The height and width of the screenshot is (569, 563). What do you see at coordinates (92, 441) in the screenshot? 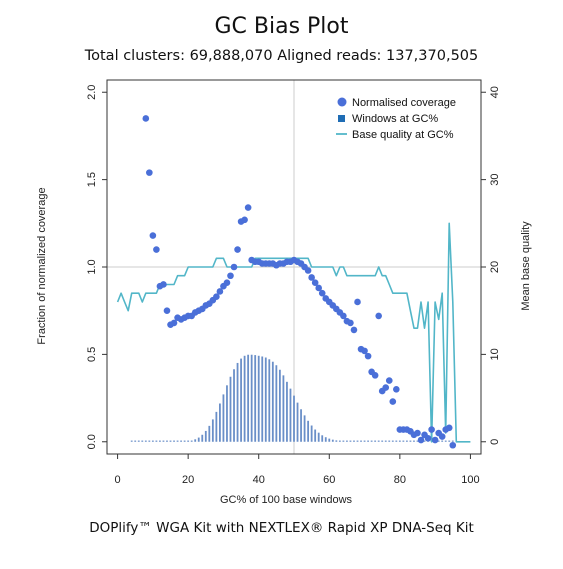
I see `y-tick-label: 0.0` at bounding box center [92, 441].